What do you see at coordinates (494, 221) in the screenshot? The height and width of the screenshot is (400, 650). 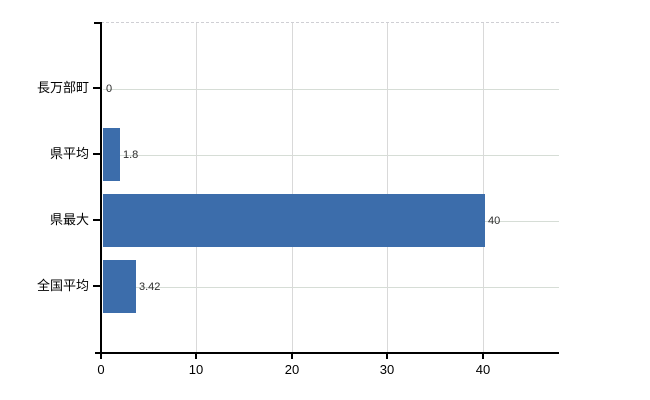 I see `value-label: 40` at bounding box center [494, 221].